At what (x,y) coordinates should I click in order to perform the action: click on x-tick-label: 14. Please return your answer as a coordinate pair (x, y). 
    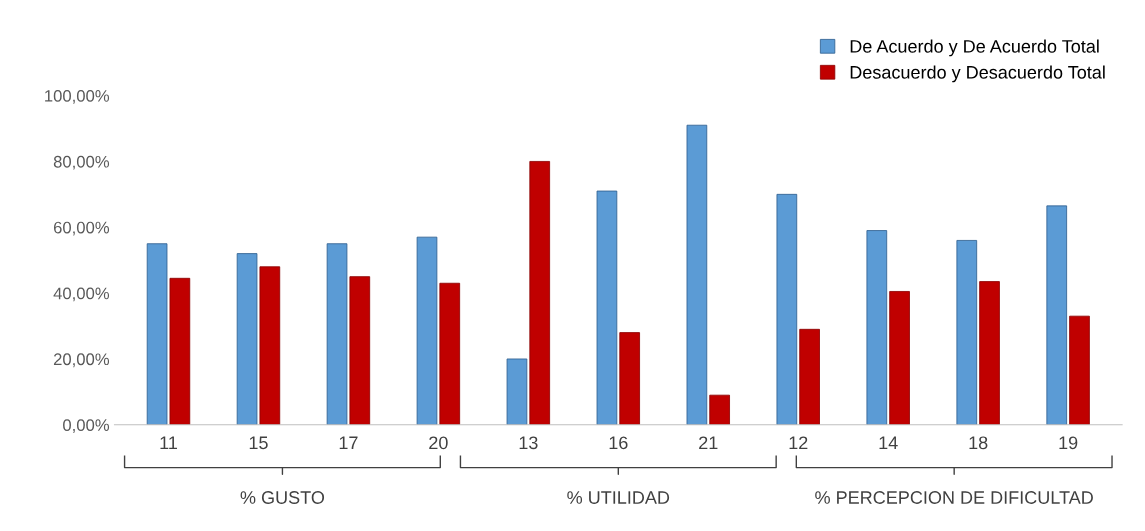
    Looking at the image, I should click on (888, 442).